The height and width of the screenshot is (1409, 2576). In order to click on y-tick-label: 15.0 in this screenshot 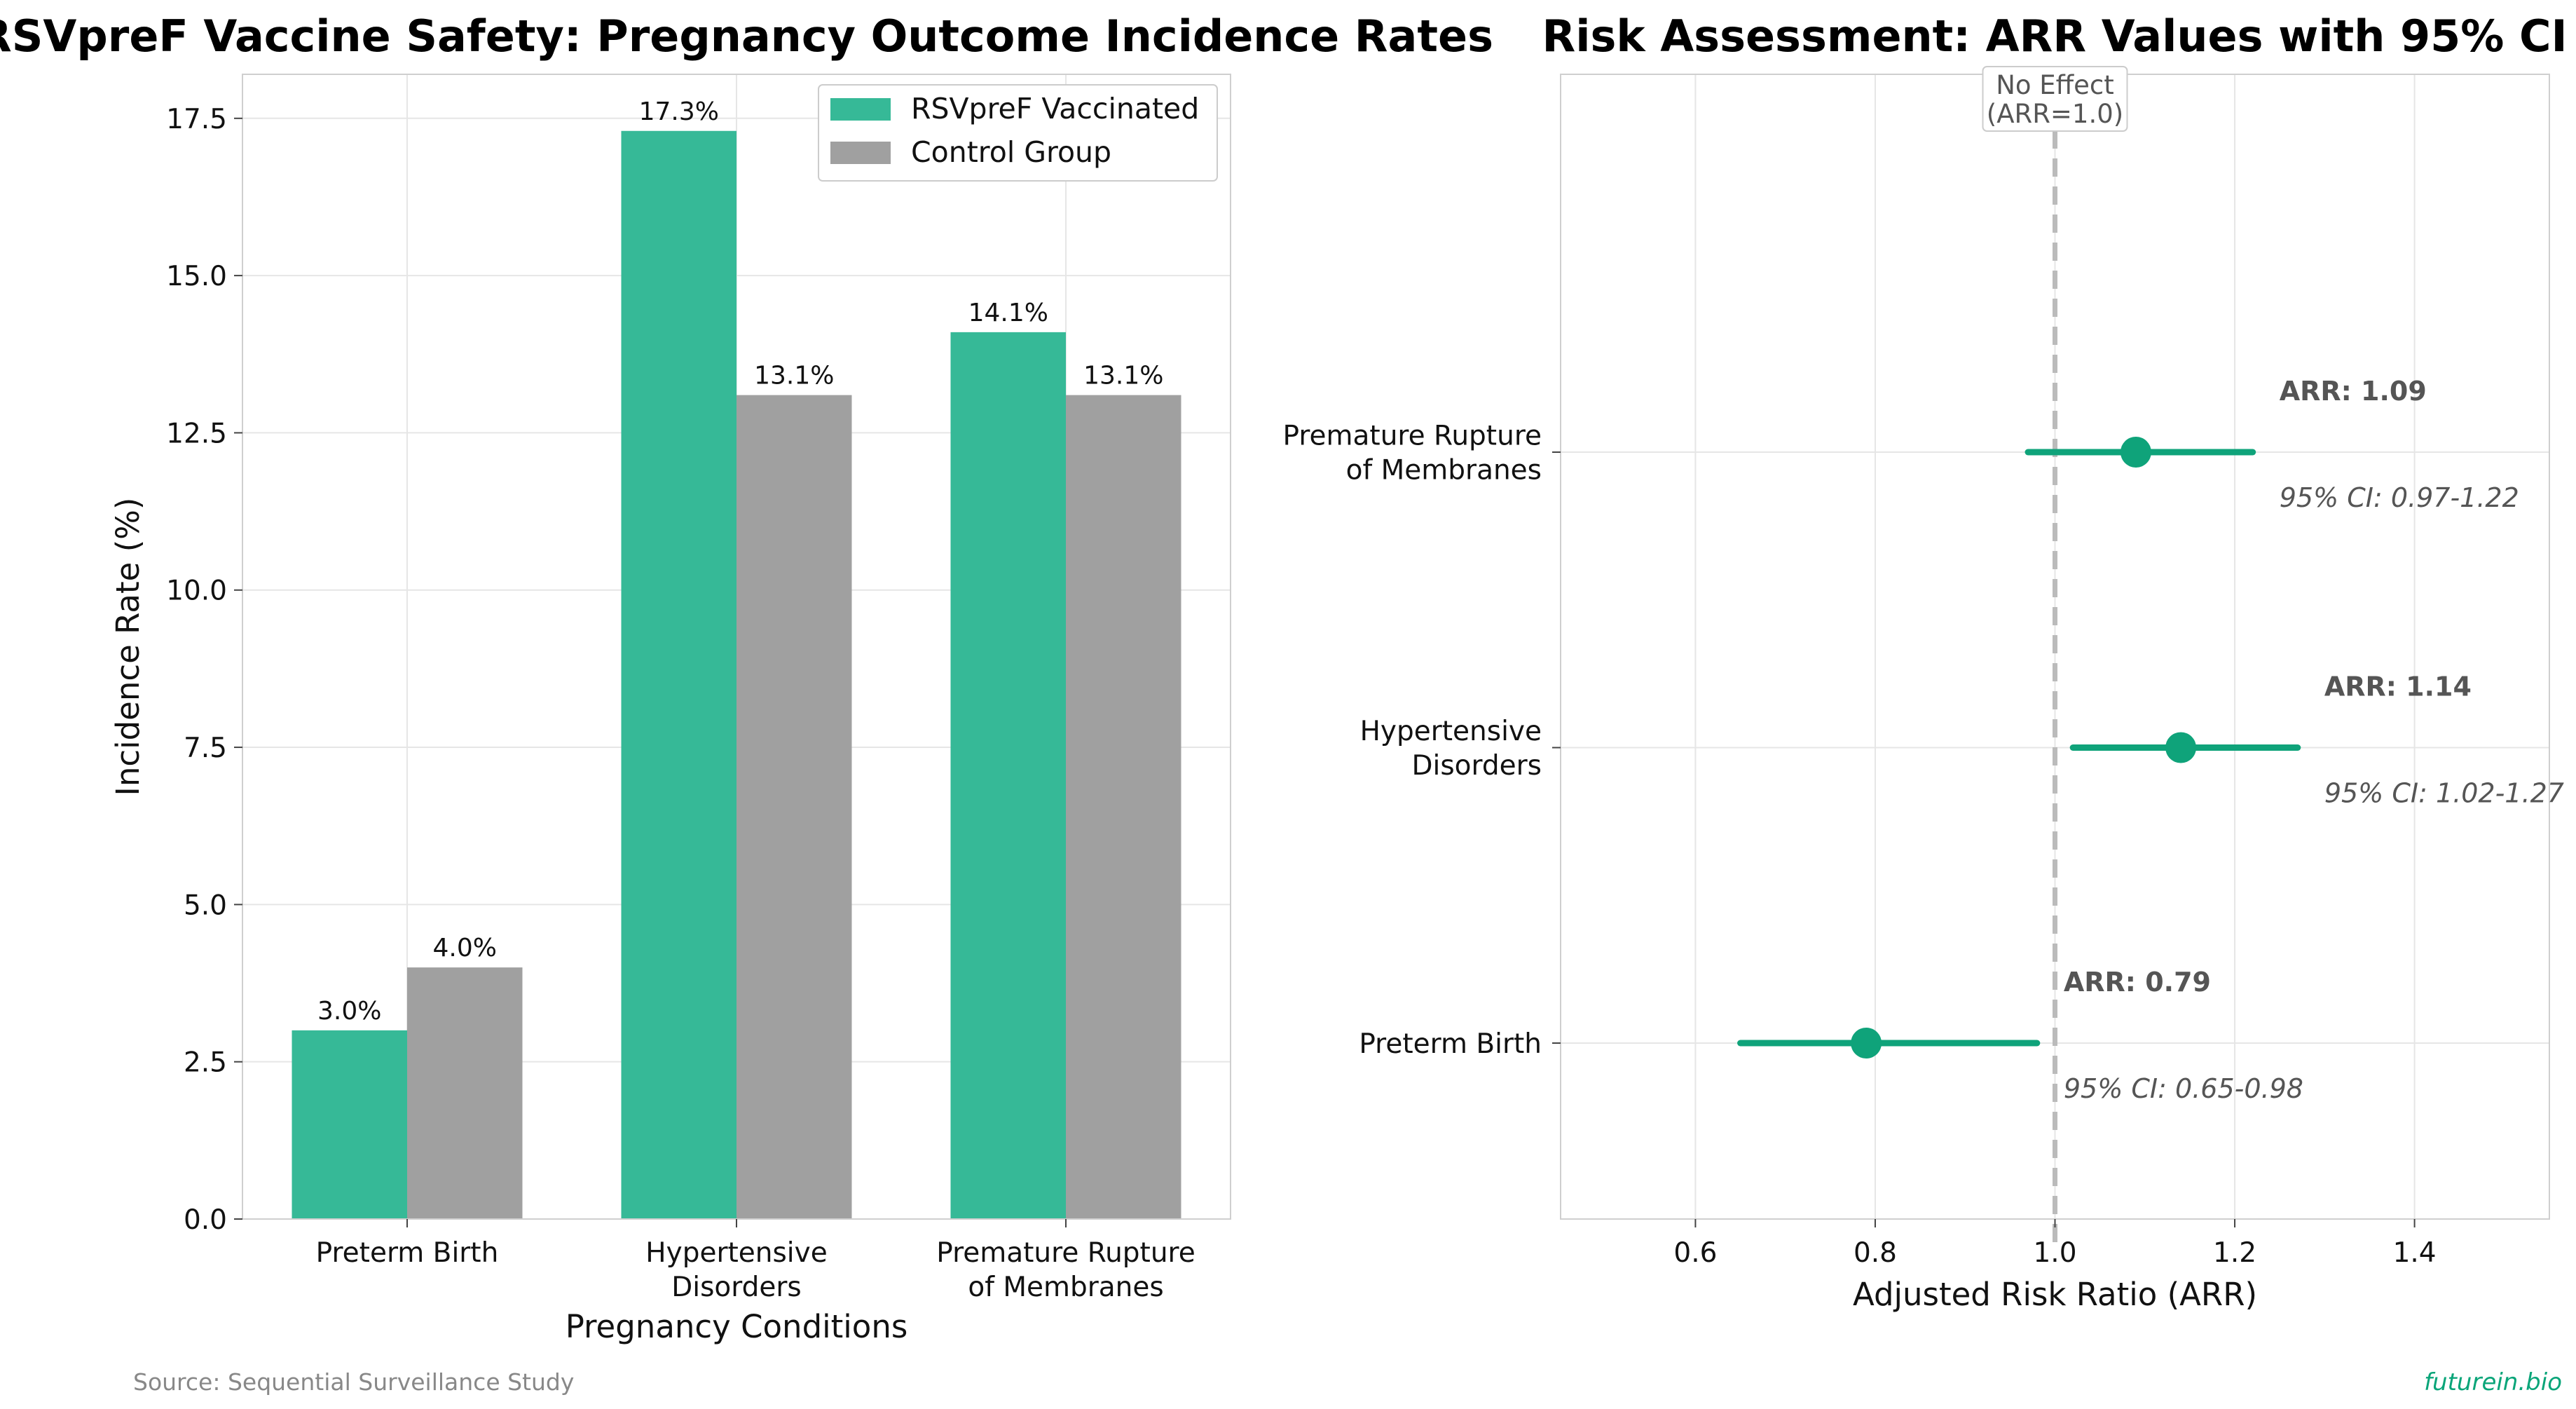, I will do `click(196, 276)`.